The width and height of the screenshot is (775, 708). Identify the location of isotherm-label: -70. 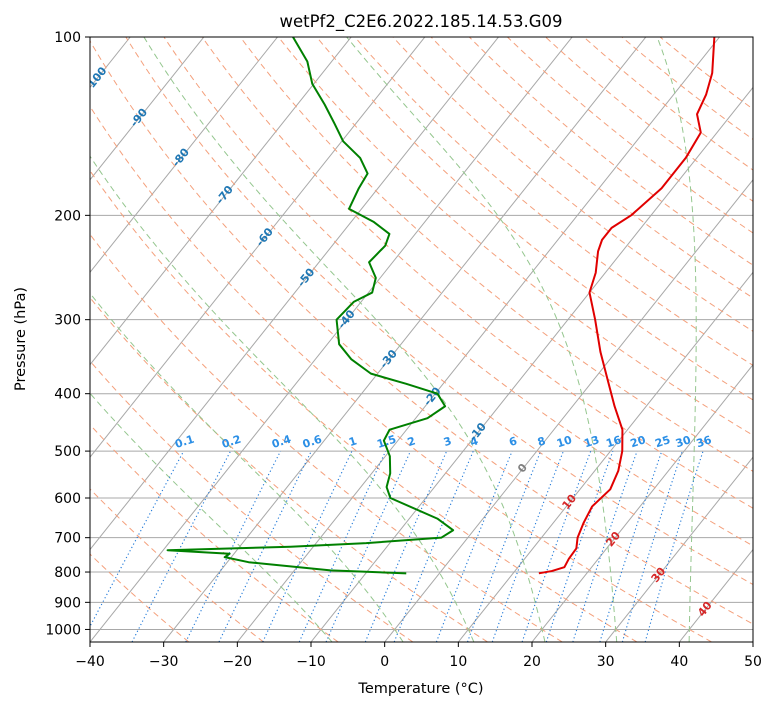
(224, 195).